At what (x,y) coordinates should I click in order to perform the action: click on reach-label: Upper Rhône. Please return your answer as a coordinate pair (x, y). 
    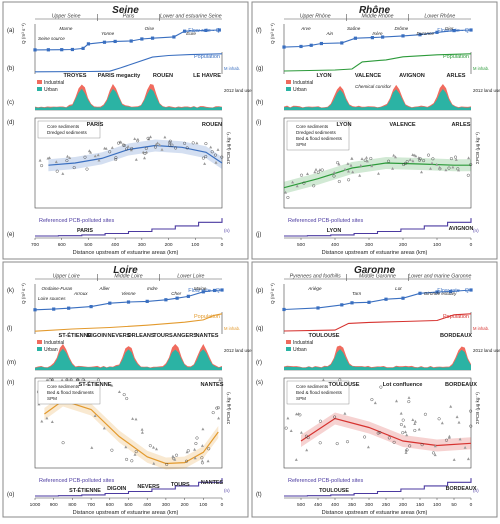
    Looking at the image, I should click on (315, 17).